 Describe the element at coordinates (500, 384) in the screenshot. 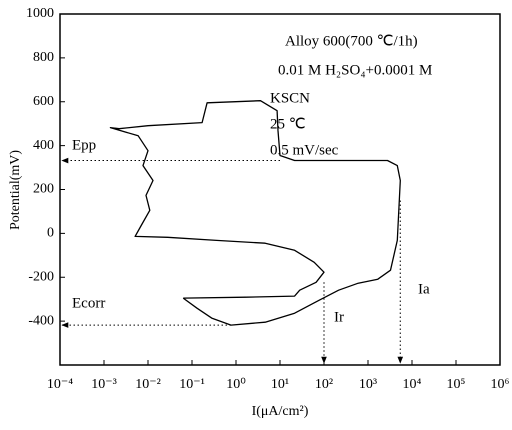

I see `x-tick-label: 10⁶` at that location.